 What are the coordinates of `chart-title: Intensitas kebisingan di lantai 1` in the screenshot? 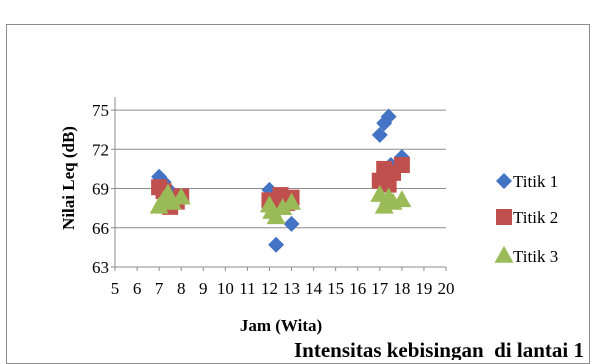 It's located at (439, 349).